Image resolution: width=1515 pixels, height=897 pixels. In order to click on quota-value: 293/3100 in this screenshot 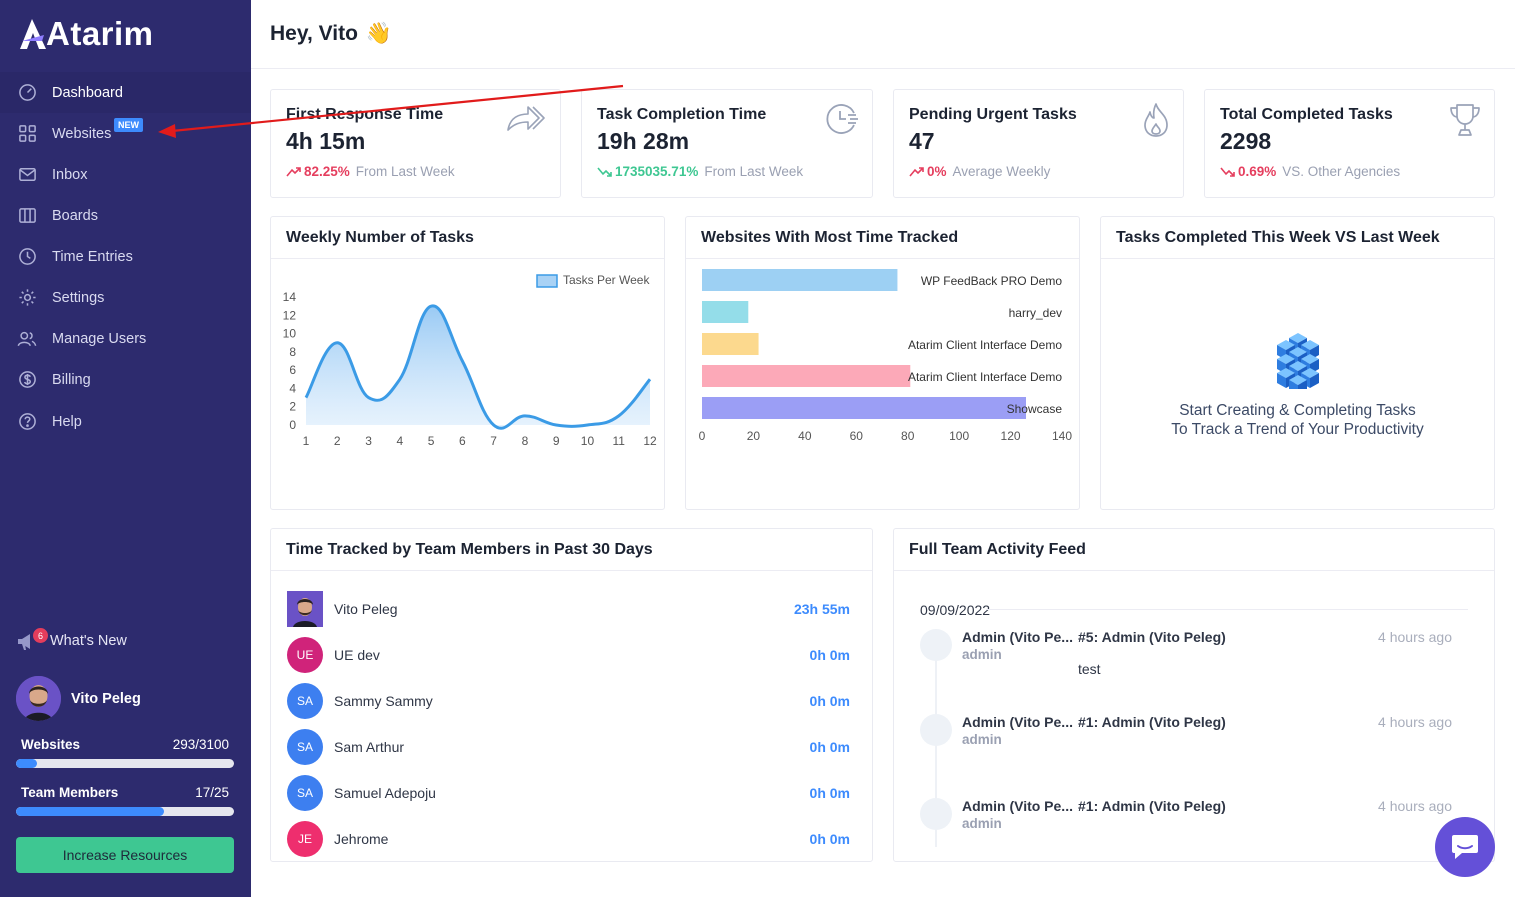, I will do `click(200, 744)`.